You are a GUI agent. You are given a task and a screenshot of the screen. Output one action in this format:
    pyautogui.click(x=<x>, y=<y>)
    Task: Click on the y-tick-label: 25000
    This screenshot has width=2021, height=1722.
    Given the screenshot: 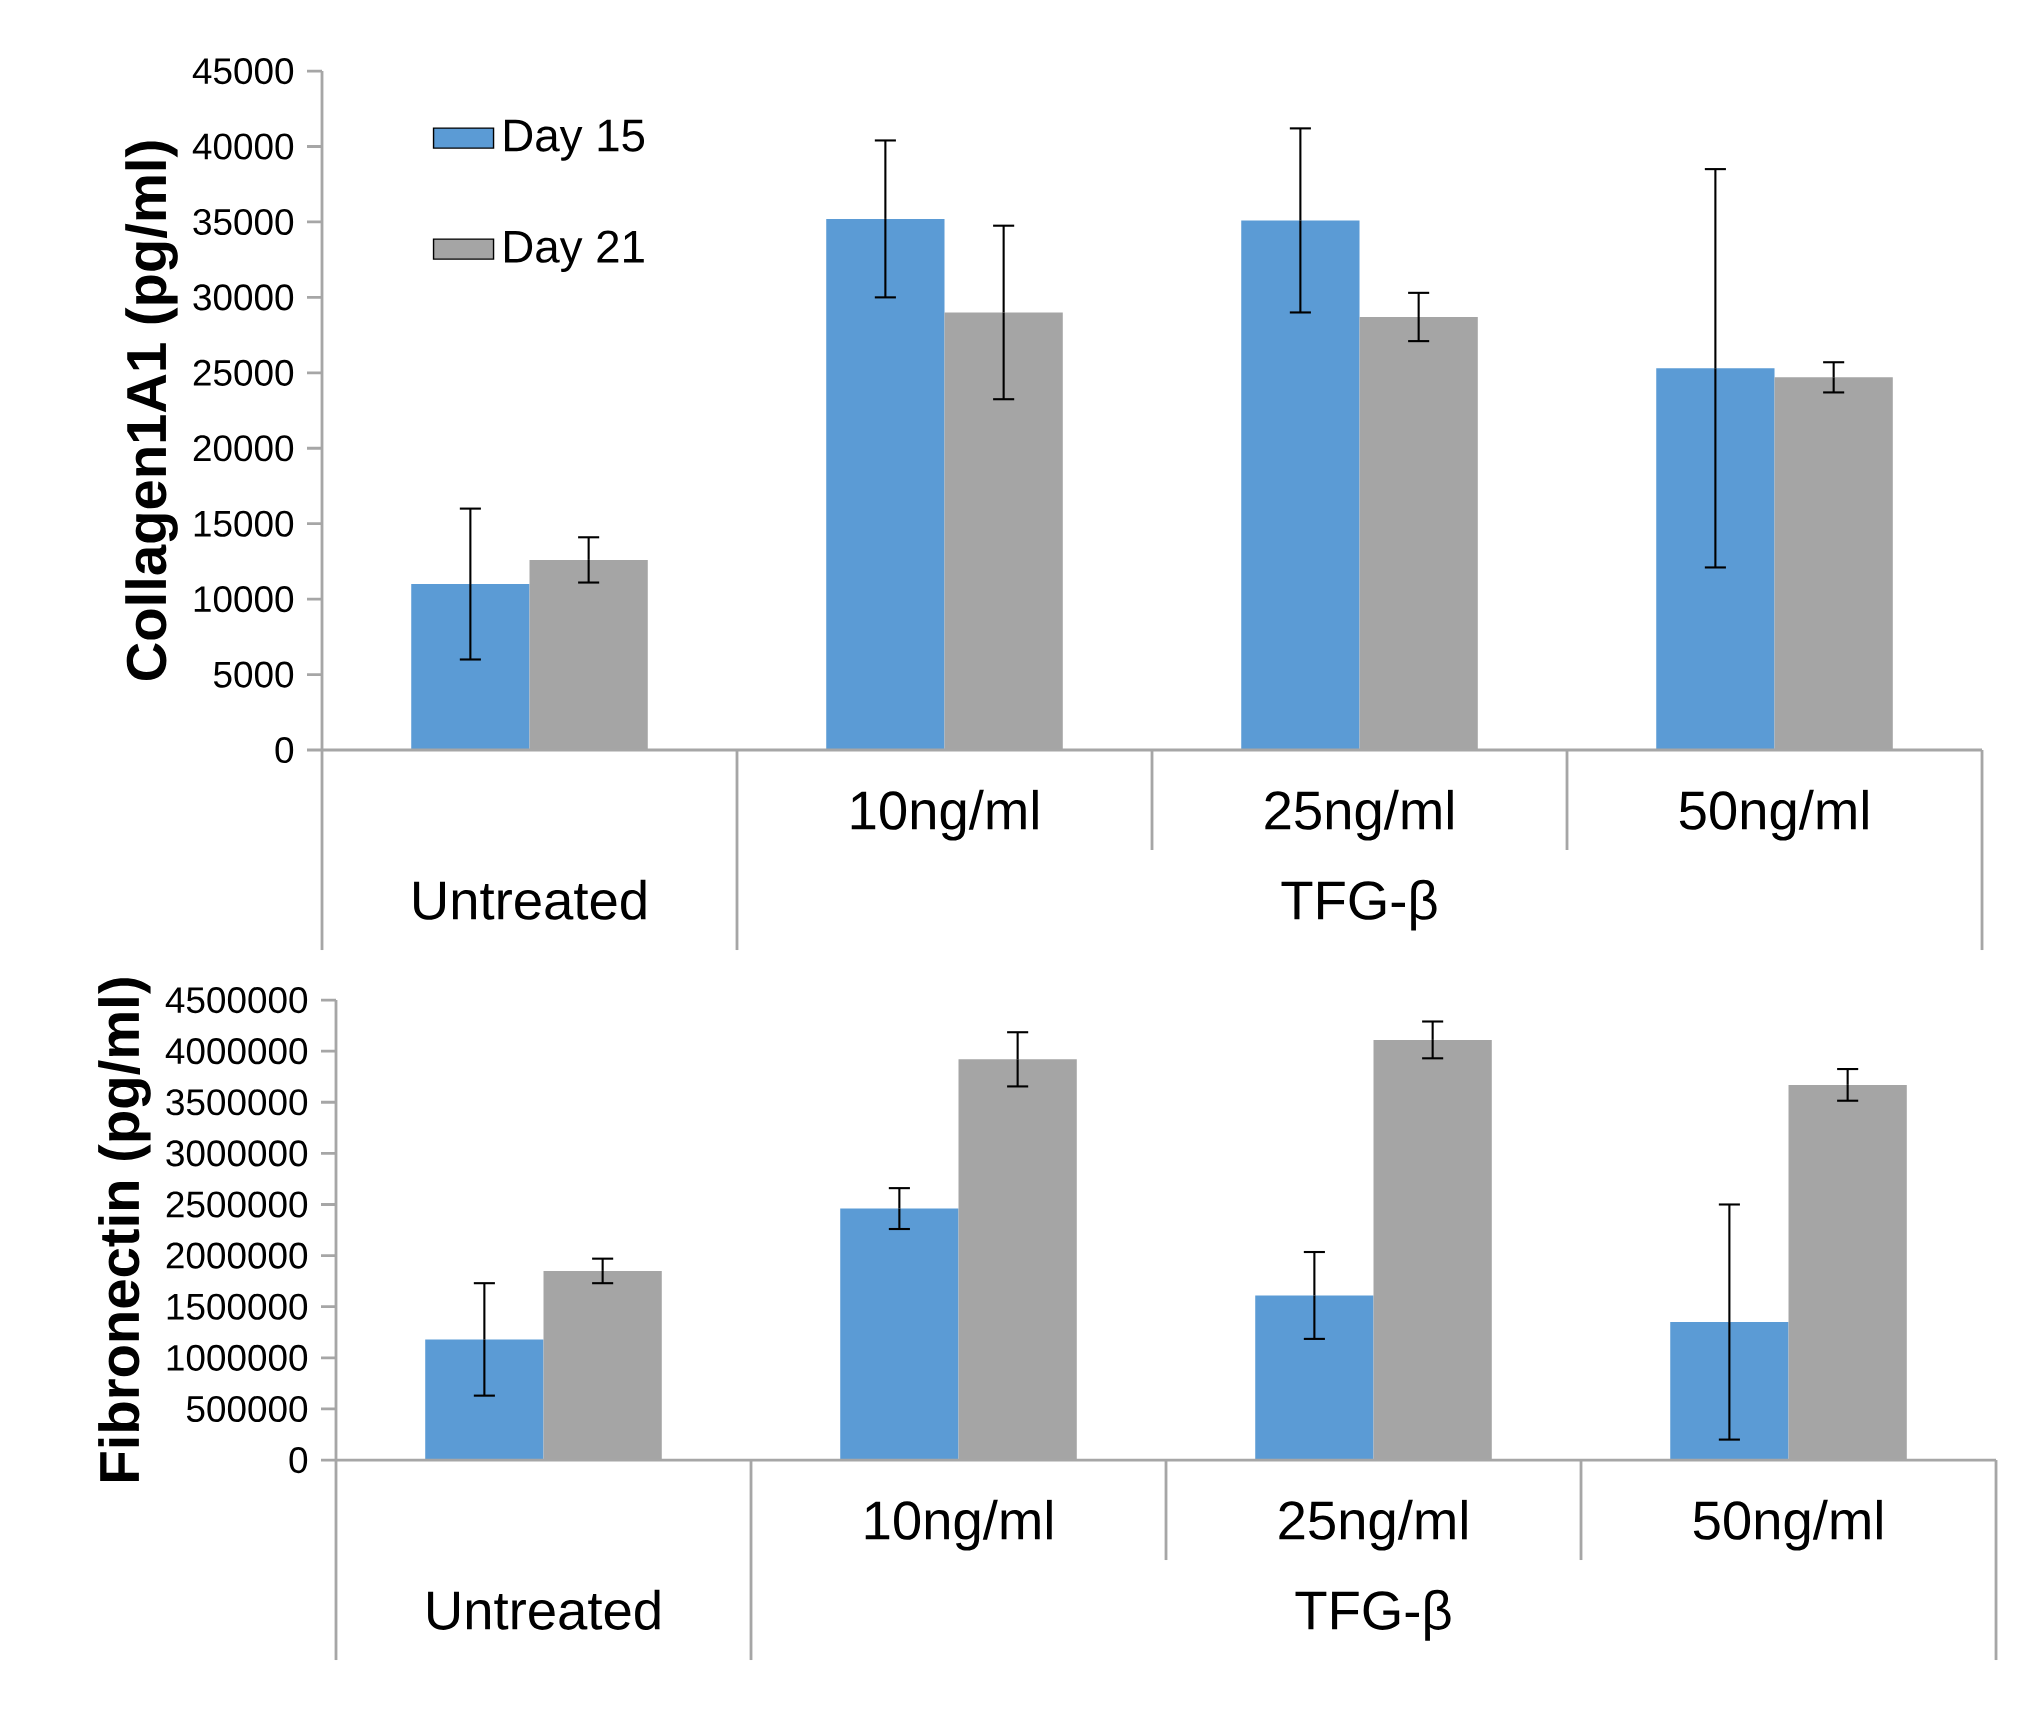 What is the action you would take?
    pyautogui.click(x=243, y=372)
    